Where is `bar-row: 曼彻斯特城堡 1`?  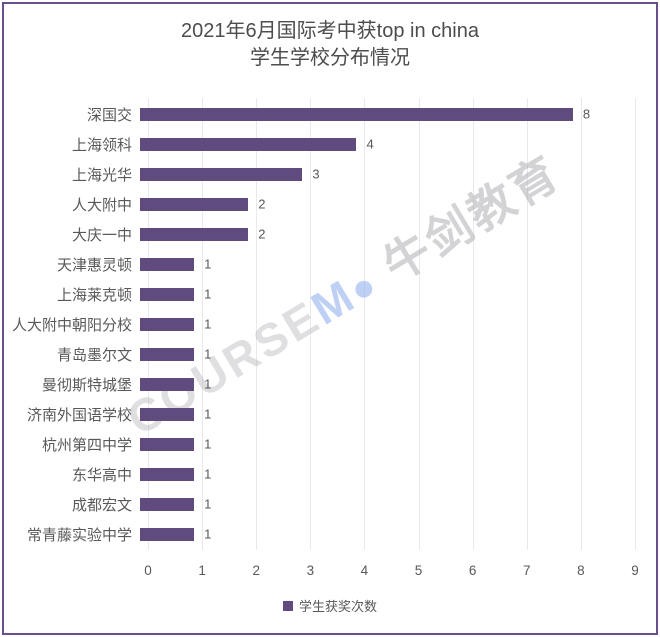
bar-row: 曼彻斯特城堡 1 is located at coordinates (330, 384).